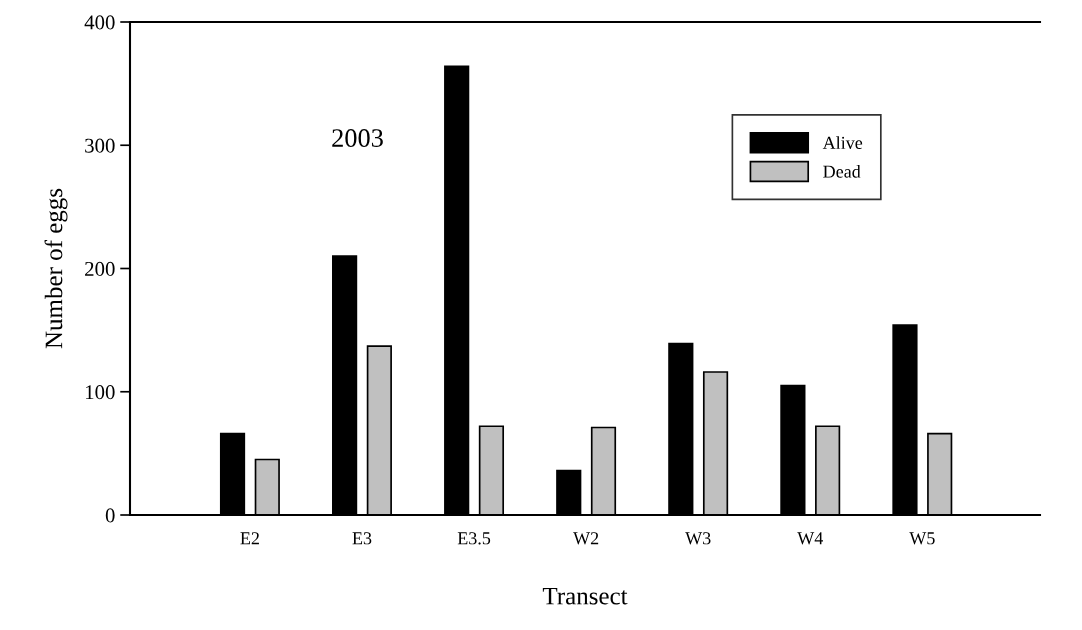 This screenshot has width=1082, height=630. Describe the element at coordinates (586, 538) in the screenshot. I see `x-tick-label: W2` at that location.